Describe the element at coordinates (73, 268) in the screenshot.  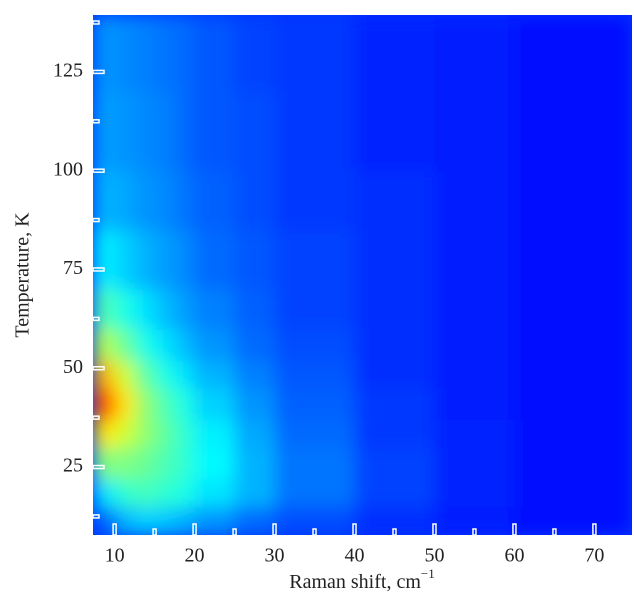
I see `y-tick-label: 75` at that location.